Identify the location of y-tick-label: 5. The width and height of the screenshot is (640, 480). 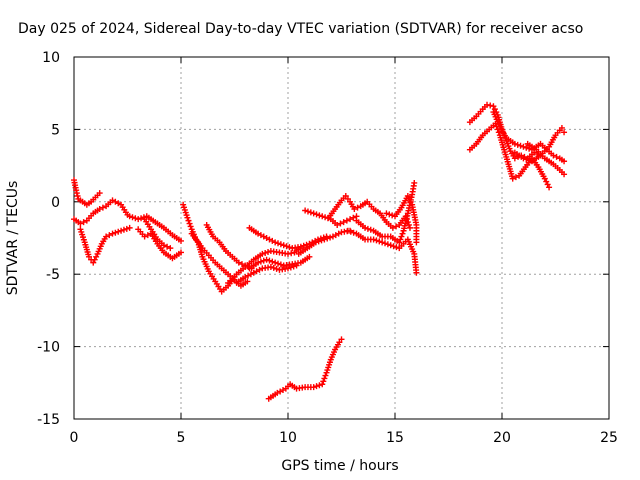
(55, 130).